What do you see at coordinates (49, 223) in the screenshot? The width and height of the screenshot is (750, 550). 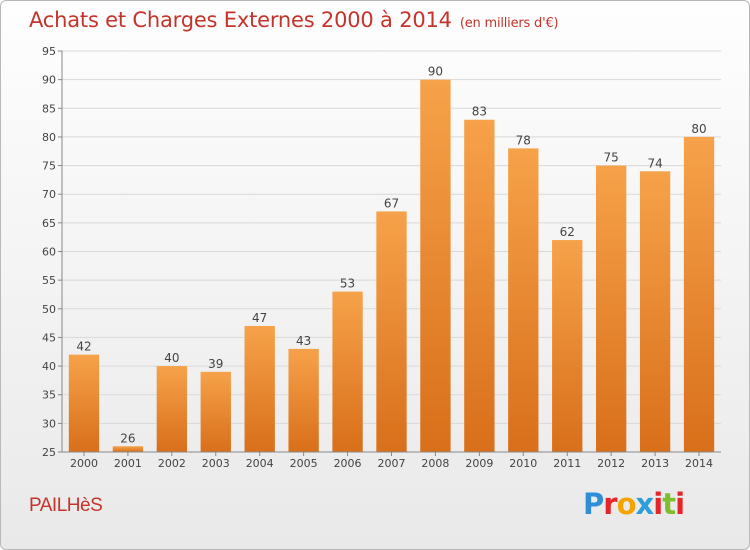 I see `y-tick-label: 65` at bounding box center [49, 223].